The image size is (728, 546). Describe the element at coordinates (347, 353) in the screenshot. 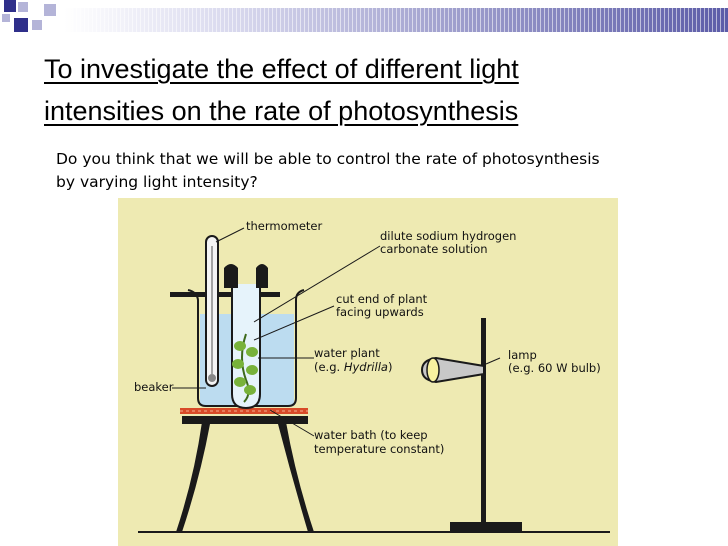

I see `label-water-plant-line1: water plant` at that location.